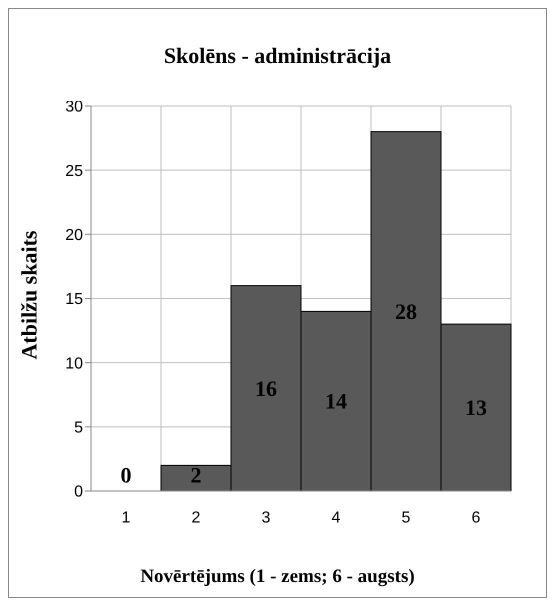  I want to click on y-tick-label: 0, so click(79, 492).